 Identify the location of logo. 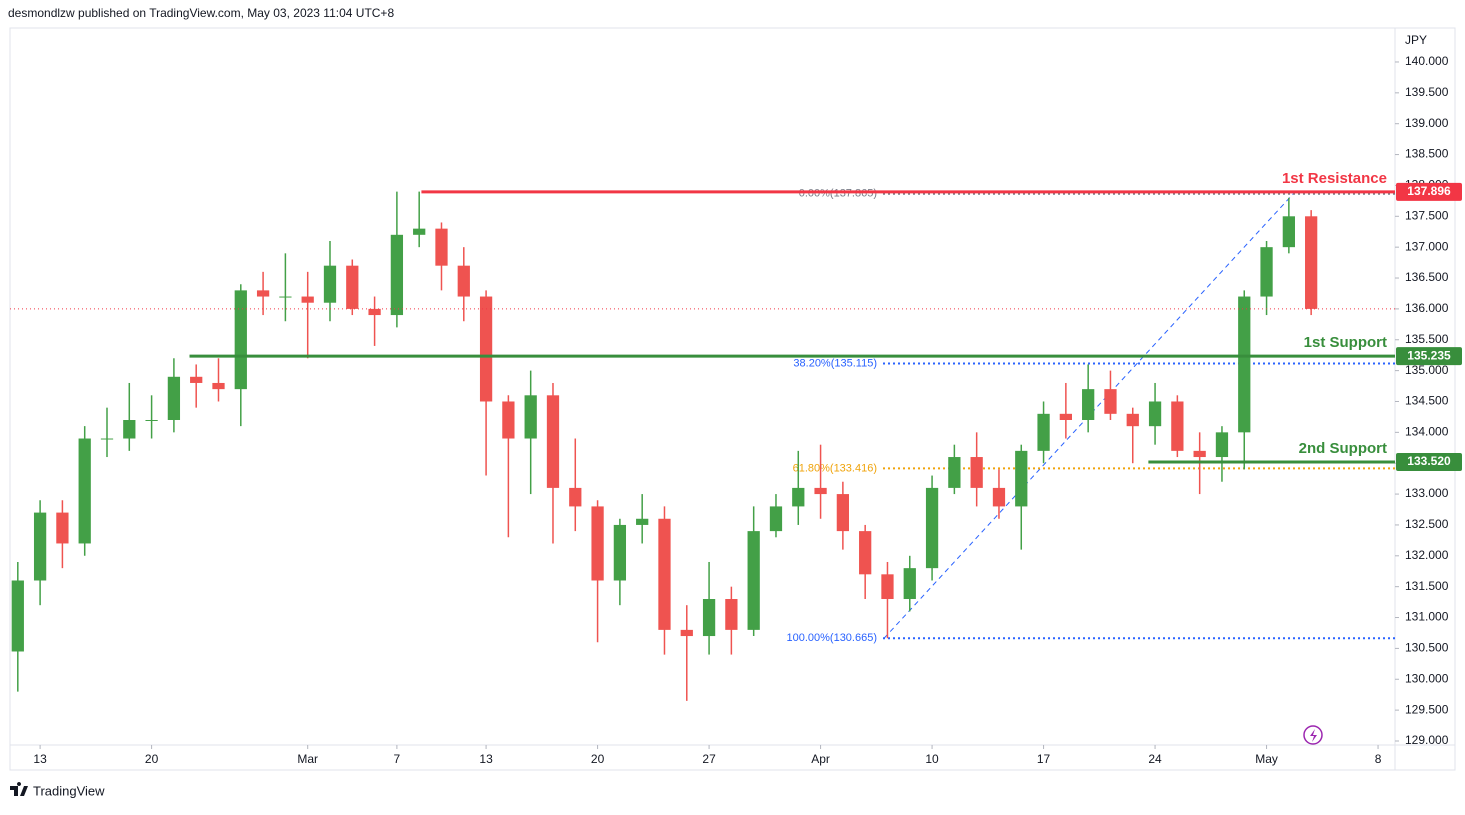
(19, 789).